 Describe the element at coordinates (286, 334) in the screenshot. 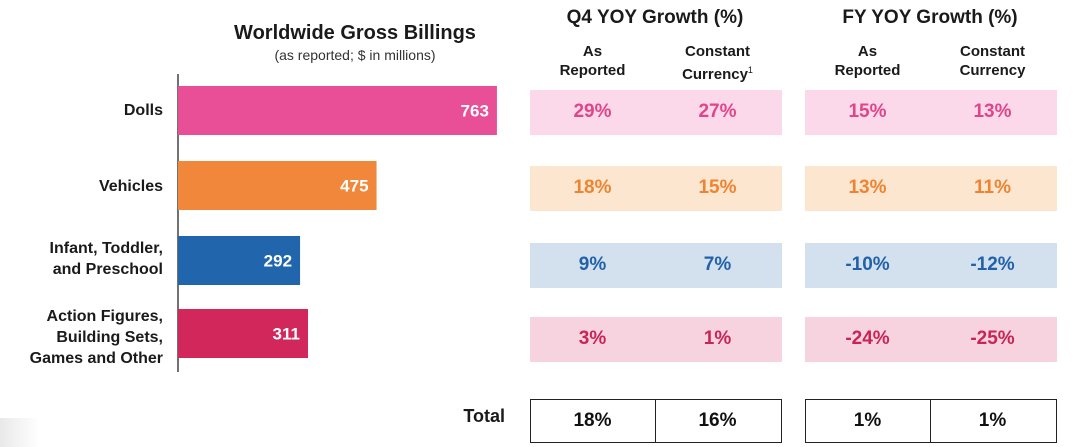

I see `bar-value-label: 311` at that location.